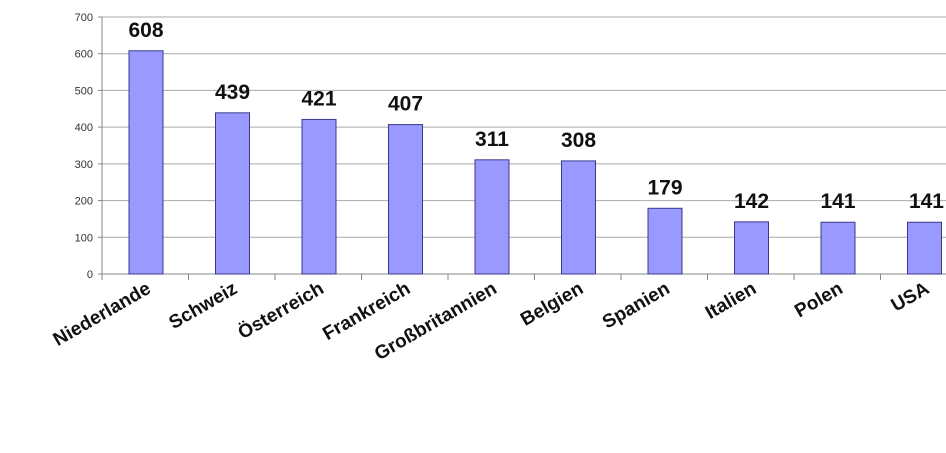 The image size is (946, 453). Describe the element at coordinates (492, 139) in the screenshot. I see `data-label: 311` at that location.